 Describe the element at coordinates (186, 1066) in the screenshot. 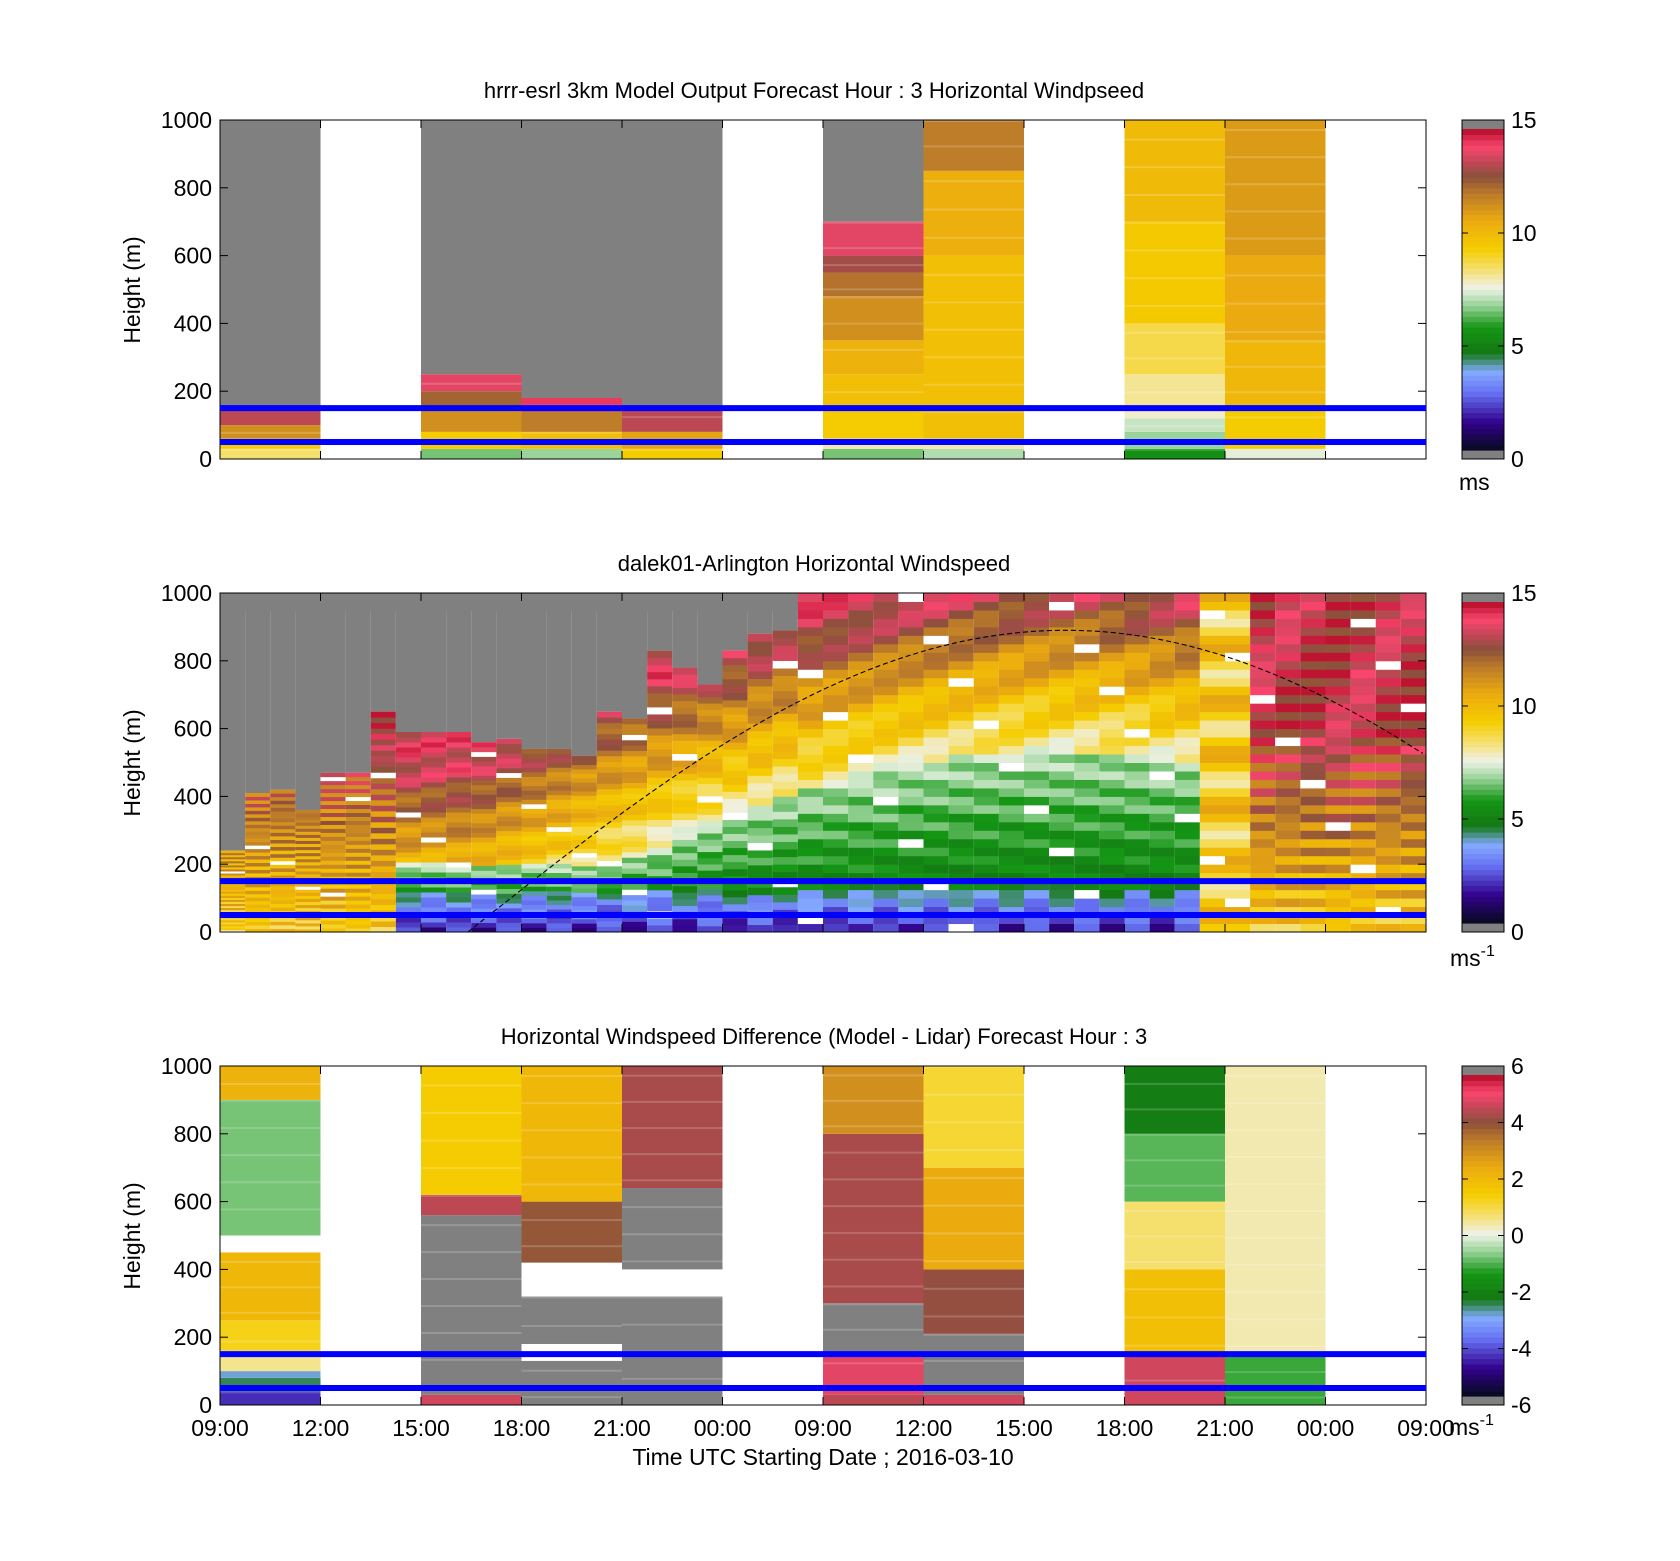

I see `y-tick-label: 1000` at that location.